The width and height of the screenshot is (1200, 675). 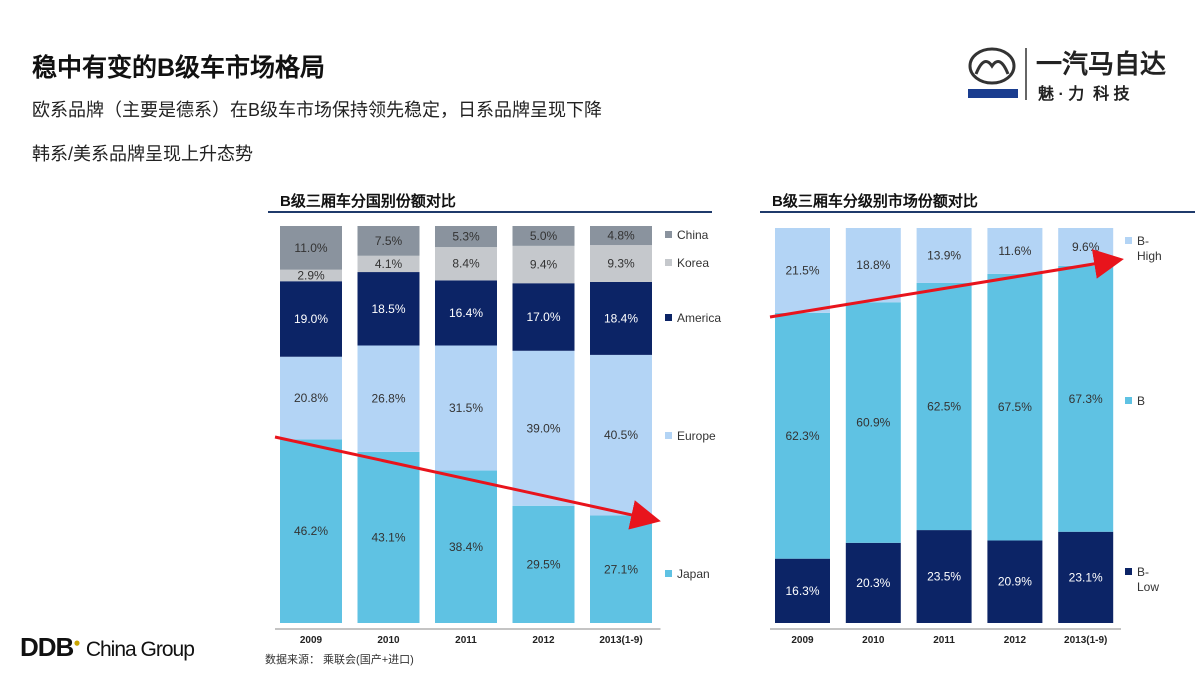 What do you see at coordinates (543, 640) in the screenshot?
I see `x-tick-label: 2012` at bounding box center [543, 640].